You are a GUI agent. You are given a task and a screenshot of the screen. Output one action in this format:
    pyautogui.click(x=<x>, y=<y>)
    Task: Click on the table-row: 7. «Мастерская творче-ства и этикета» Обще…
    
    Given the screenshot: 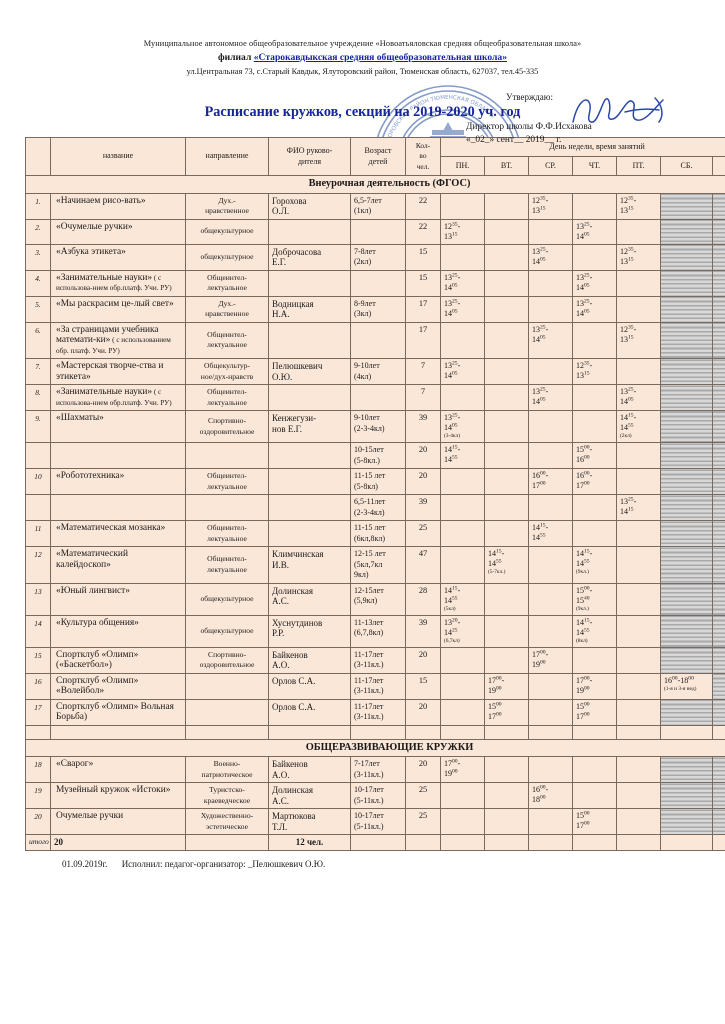 What is the action you would take?
    pyautogui.click(x=375, y=371)
    